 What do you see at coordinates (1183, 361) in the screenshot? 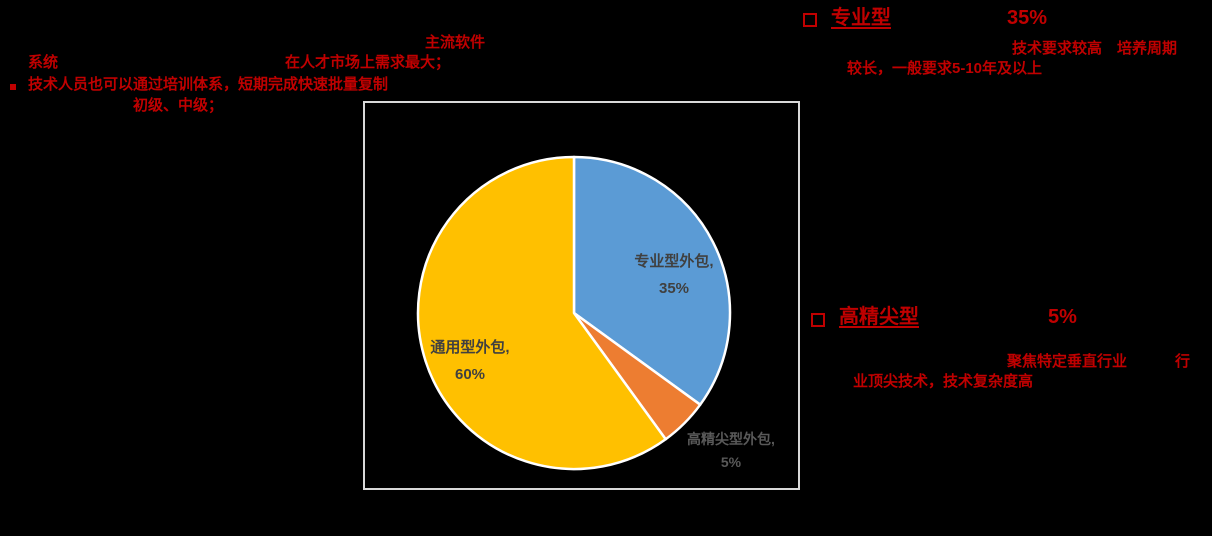
I see `desc-highend-line1b: 行` at bounding box center [1183, 361].